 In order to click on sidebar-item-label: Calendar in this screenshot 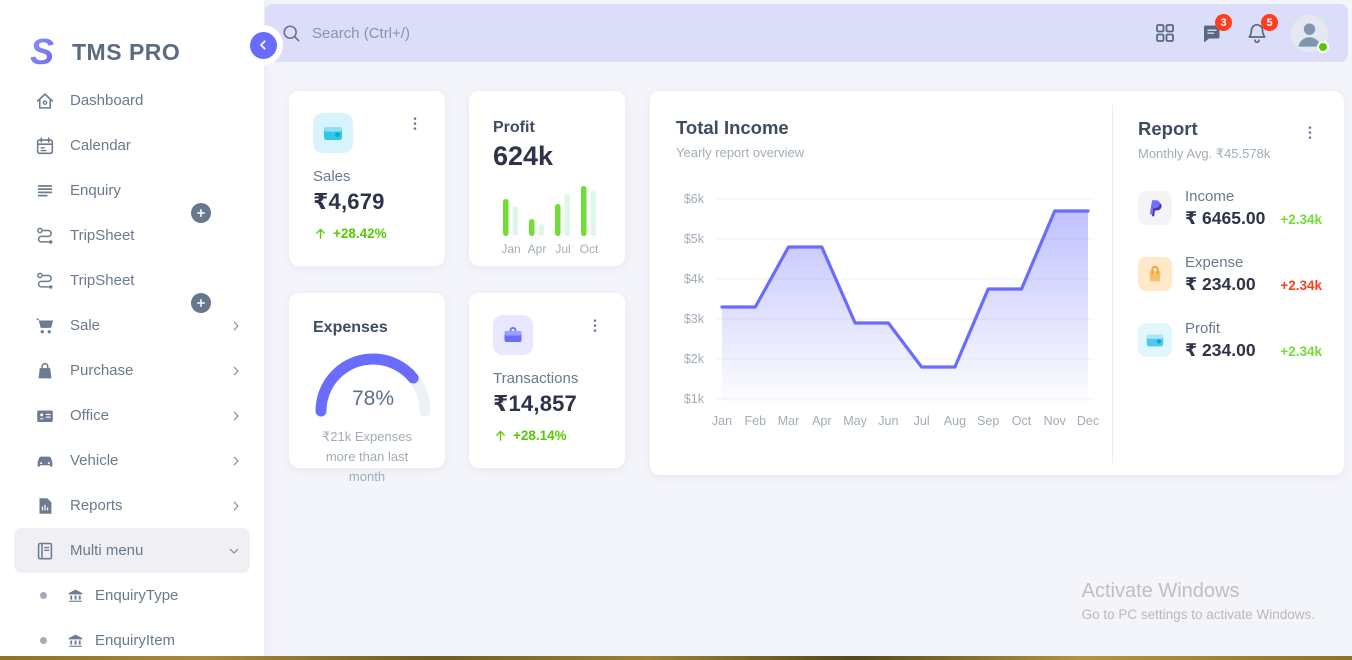, I will do `click(100, 145)`.